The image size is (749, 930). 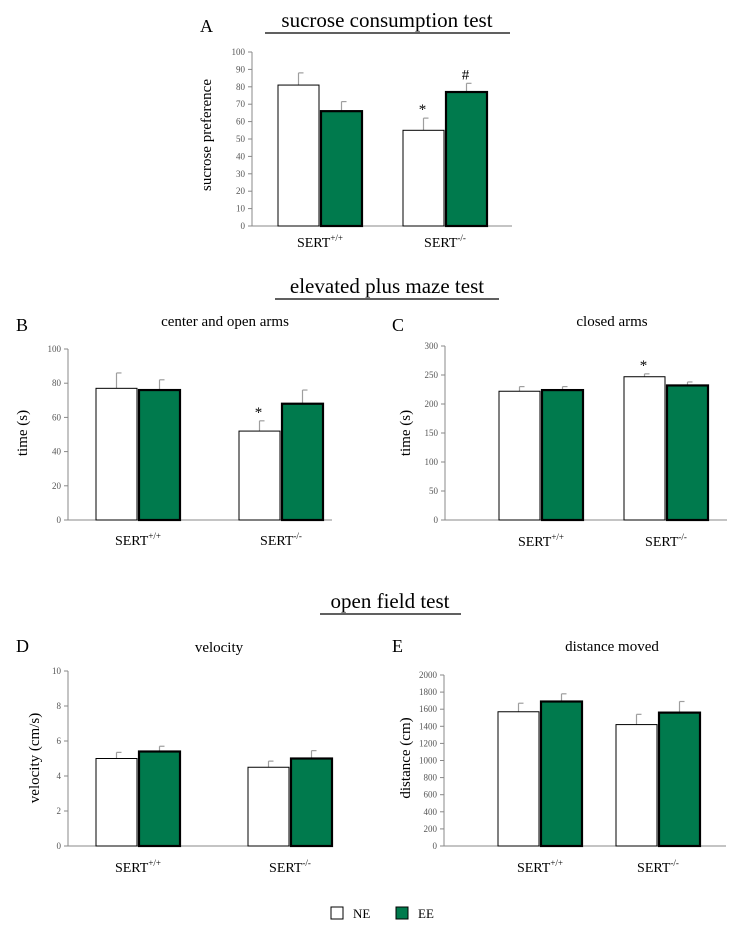 What do you see at coordinates (428, 726) in the screenshot?
I see `y-tick-label: 1400` at bounding box center [428, 726].